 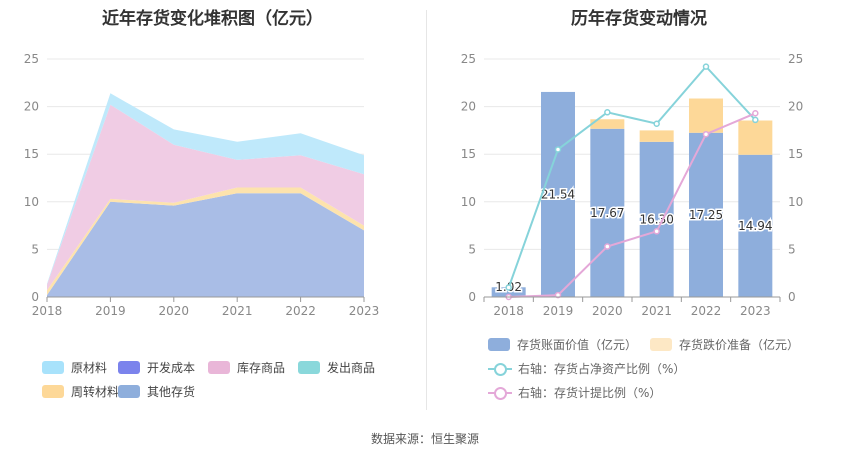 I want to click on left-x-tick-label: 2020, so click(x=174, y=311).